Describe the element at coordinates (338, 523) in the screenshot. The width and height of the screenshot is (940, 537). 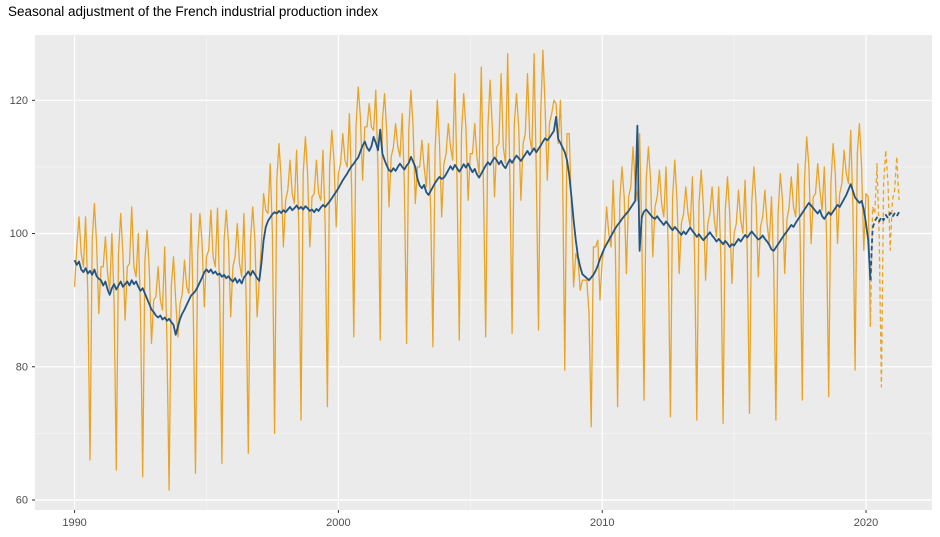
I see `x-tick-label: 2000` at that location.